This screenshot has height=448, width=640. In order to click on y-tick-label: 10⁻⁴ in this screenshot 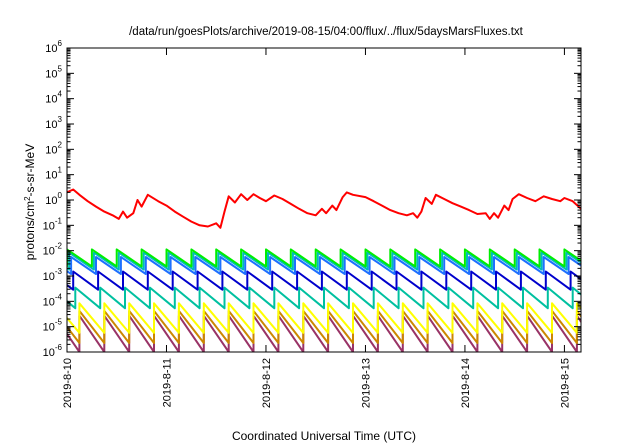, I will do `click(53, 300)`.